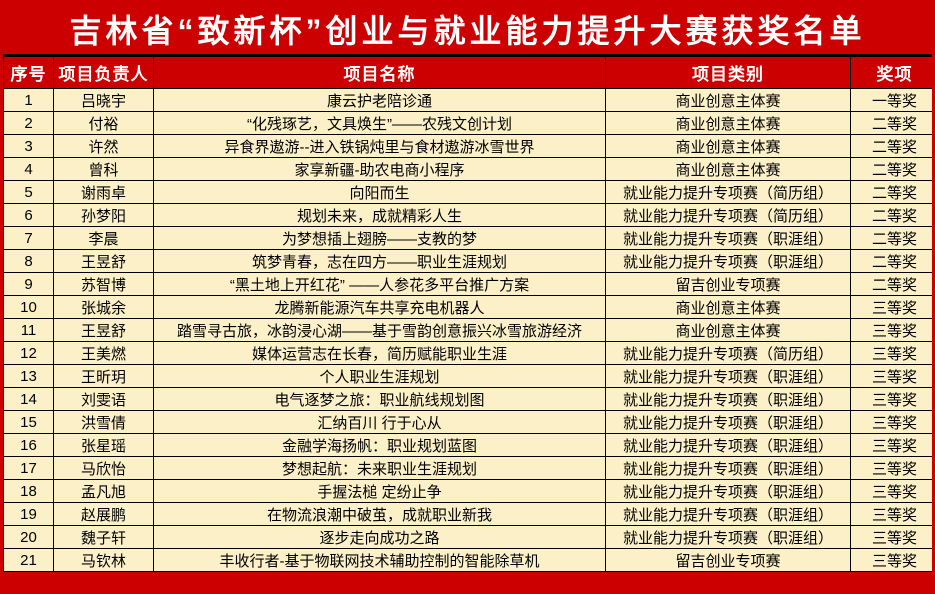 Image resolution: width=935 pixels, height=594 pixels. I want to click on table-row: 15 洪雪倩 汇纳百川 行于心从 就业能力提升专项赛（职涯组） 三等奖, so click(467, 422).